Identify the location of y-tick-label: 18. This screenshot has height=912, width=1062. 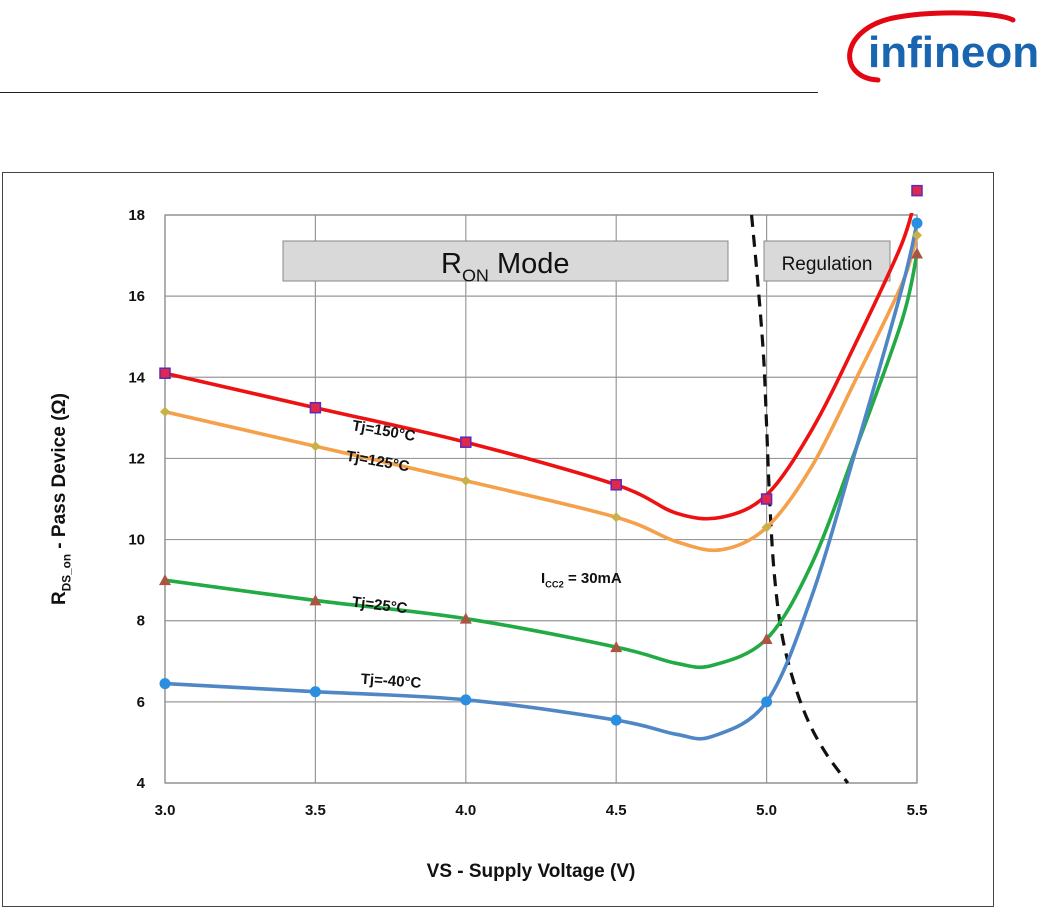
(136, 215).